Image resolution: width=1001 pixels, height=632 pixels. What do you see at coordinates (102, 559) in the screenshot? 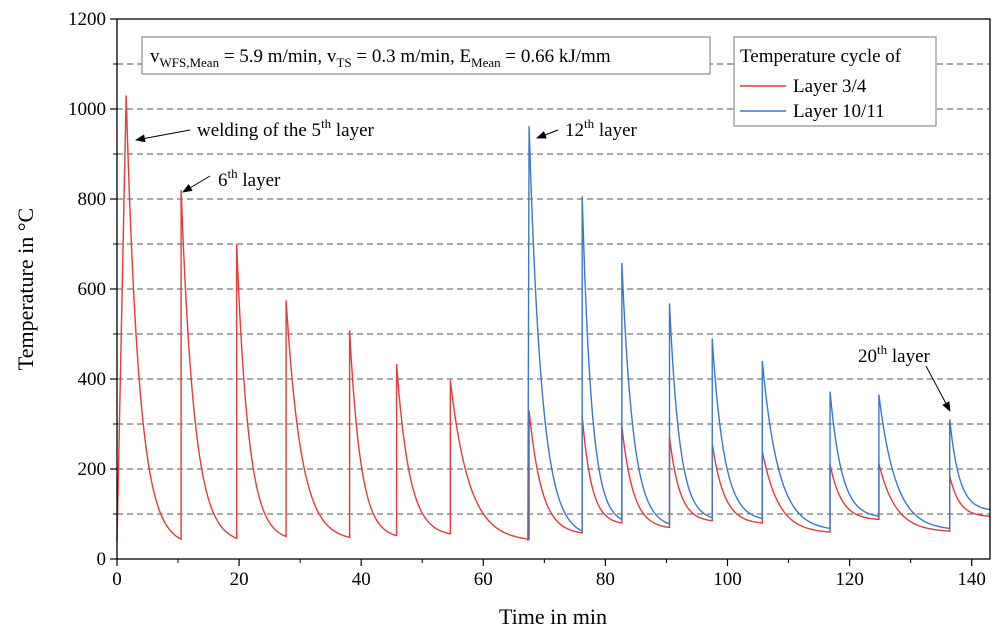
I see `y-tick-label: 0` at bounding box center [102, 559].